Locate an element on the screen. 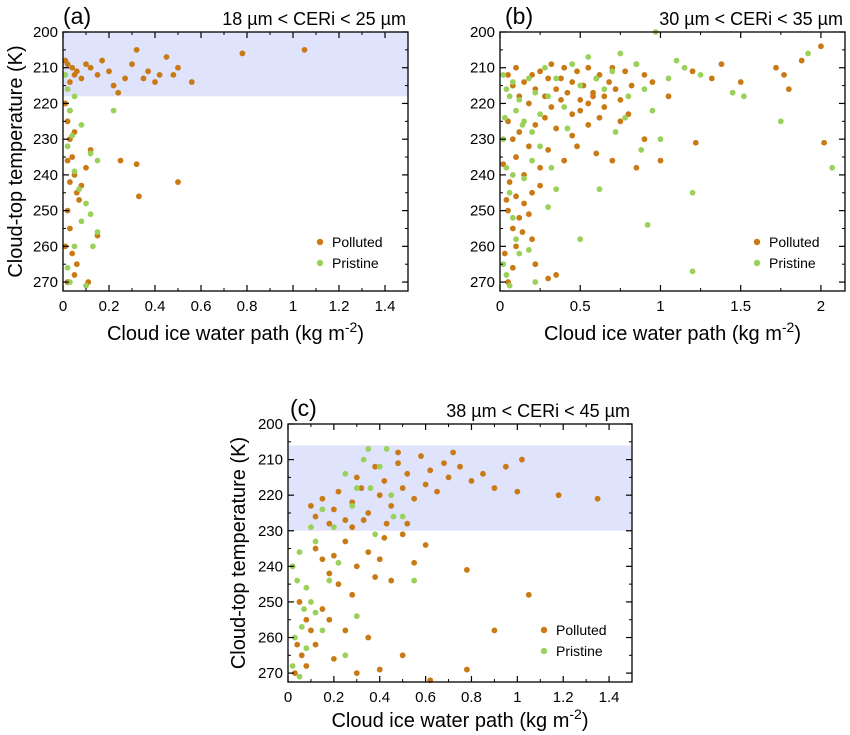  series-pristine is located at coordinates (89, 180).